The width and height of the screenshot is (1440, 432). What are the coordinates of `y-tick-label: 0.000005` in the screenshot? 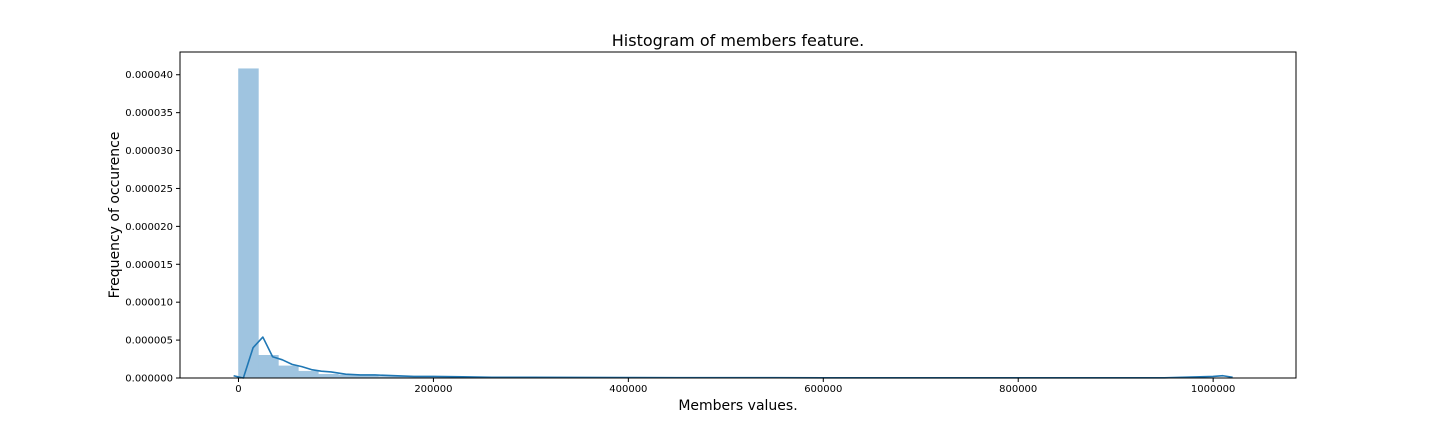 It's located at (149, 341).